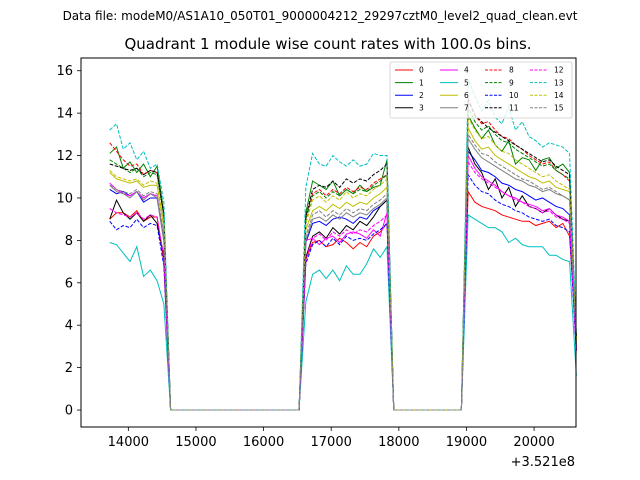 This screenshot has width=640, height=480. I want to click on x-offset-label: +3.521e8, so click(543, 462).